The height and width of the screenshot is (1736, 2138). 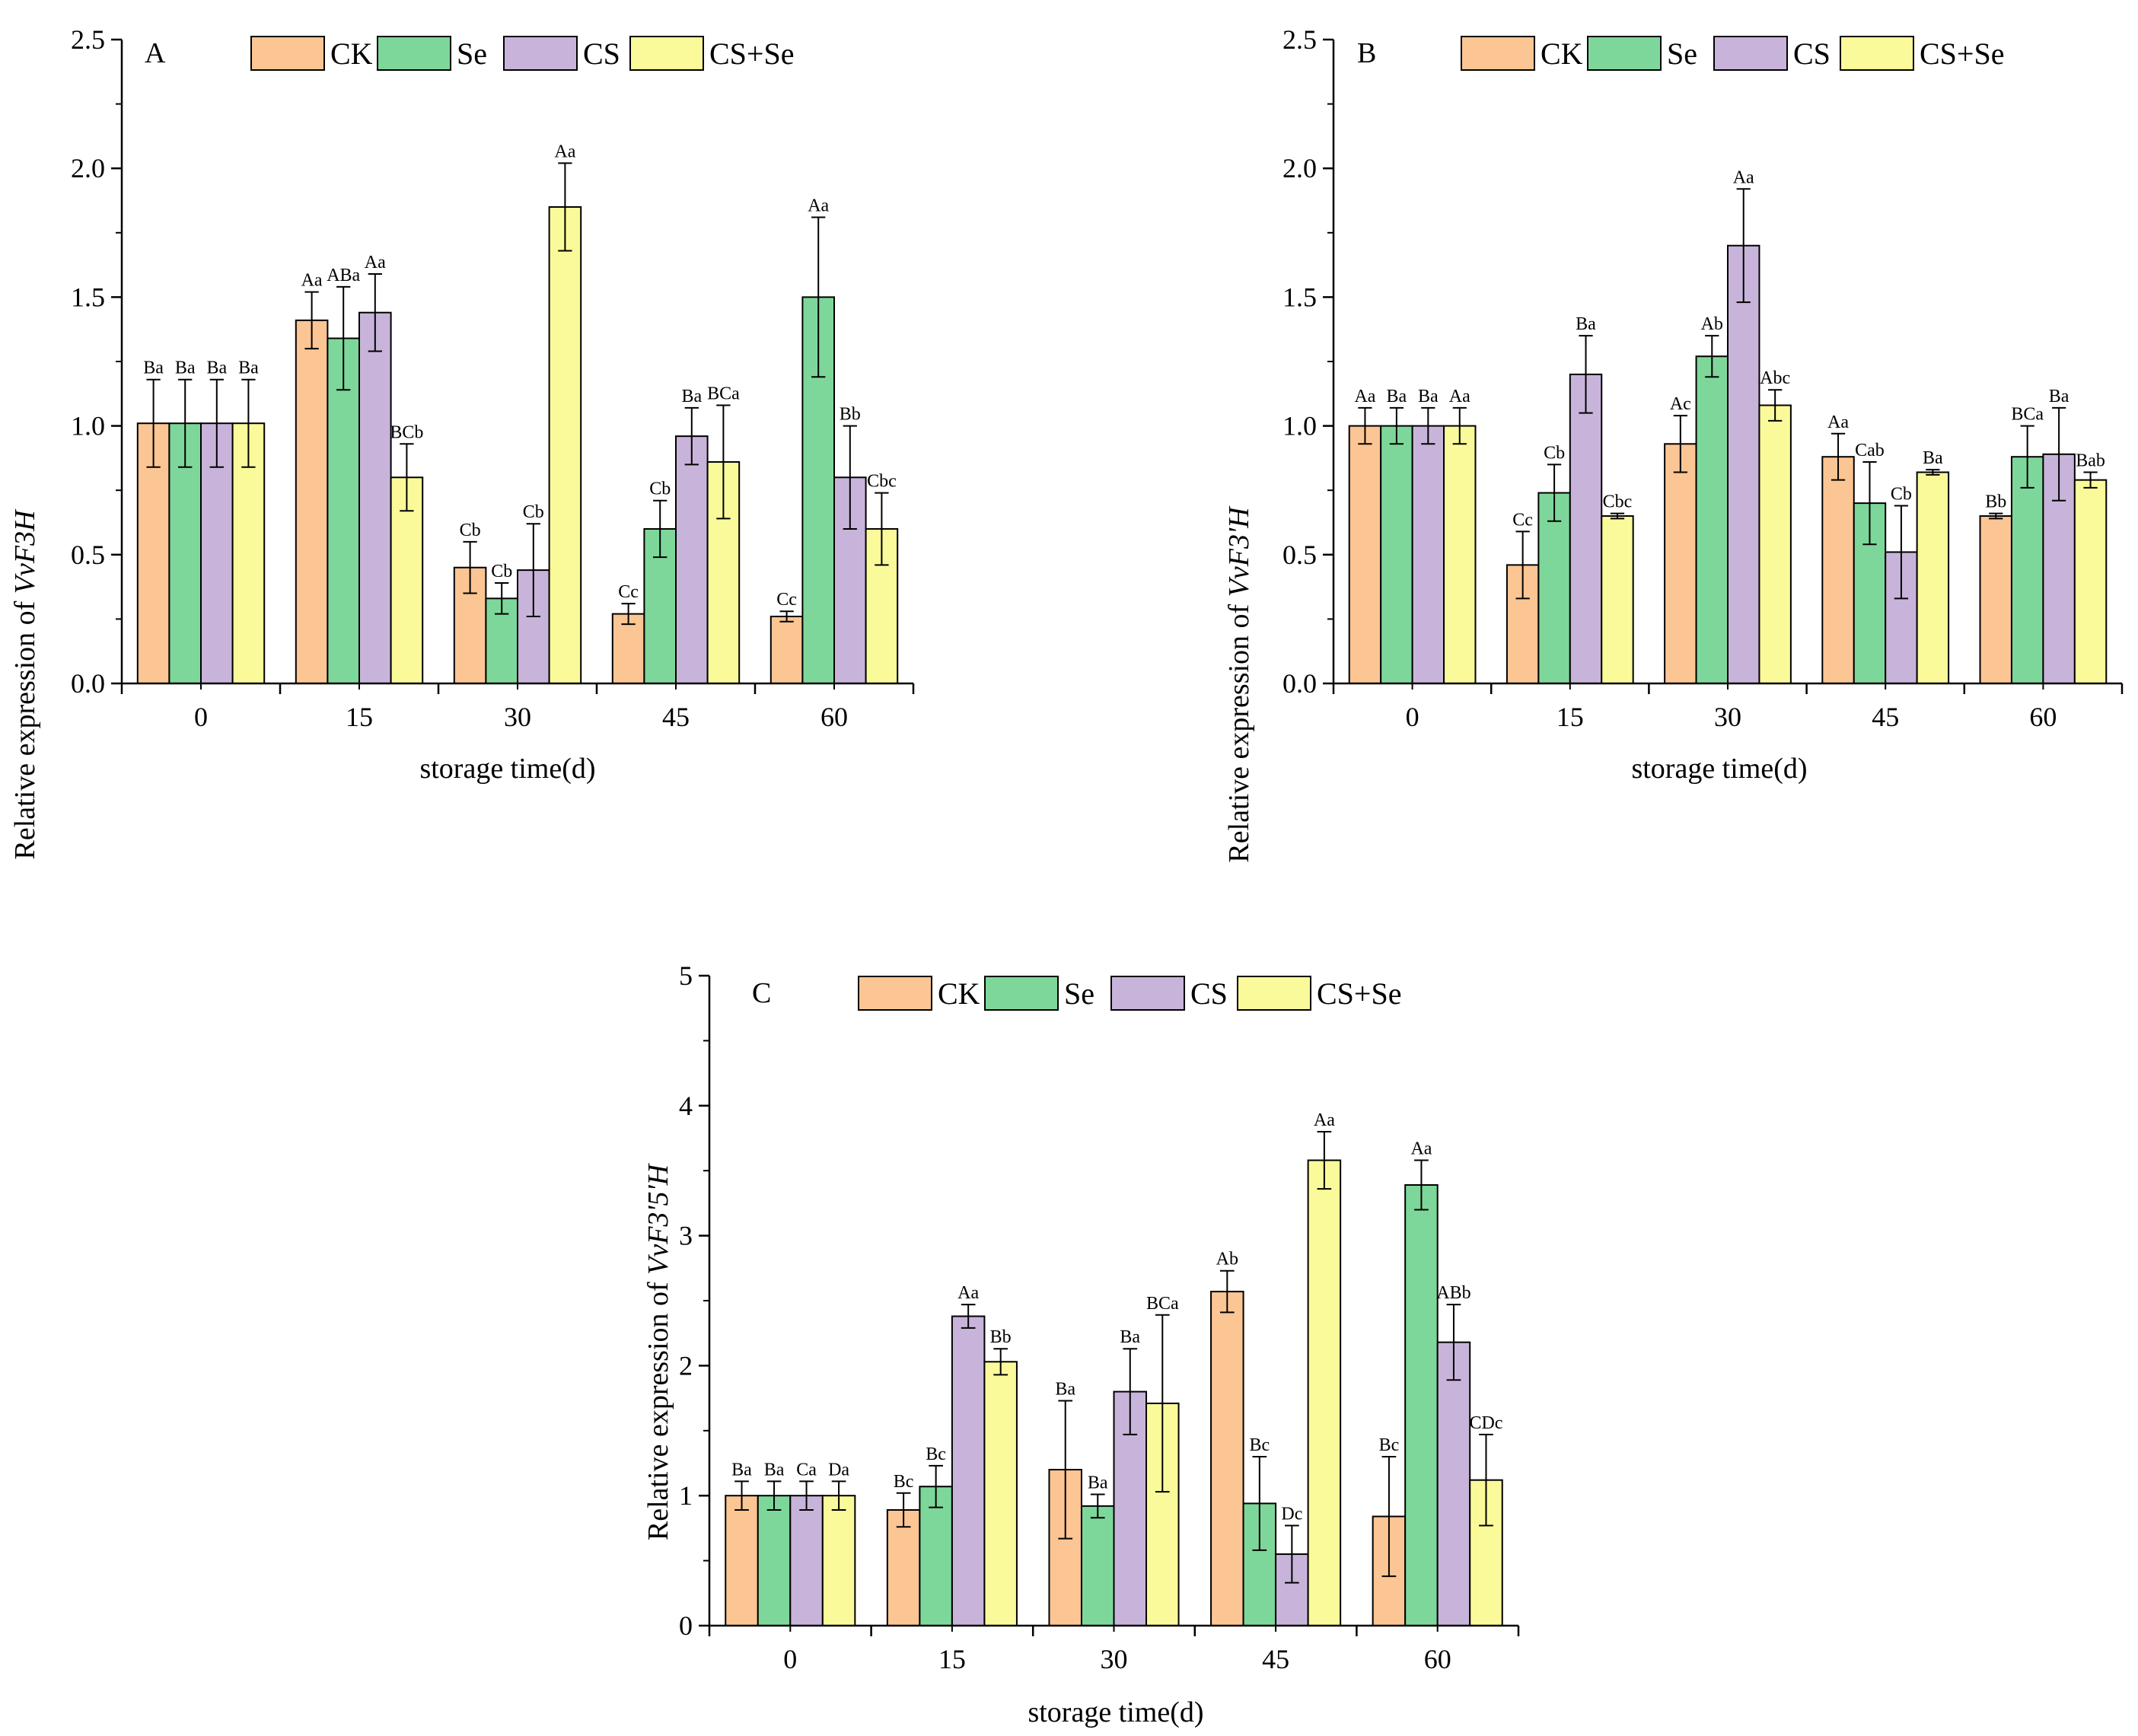 I want to click on significance-label: Ac, so click(x=1680, y=404).